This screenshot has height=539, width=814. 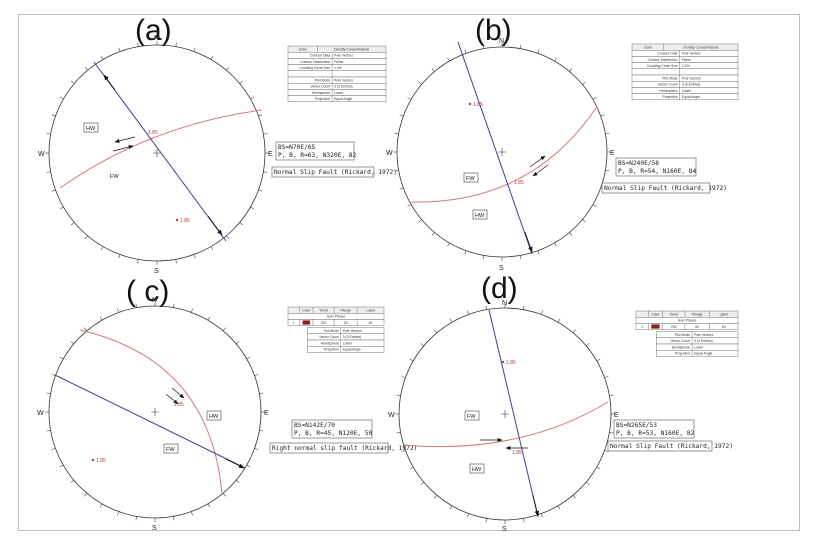 I want to click on legend-text: 60, so click(x=697, y=327).